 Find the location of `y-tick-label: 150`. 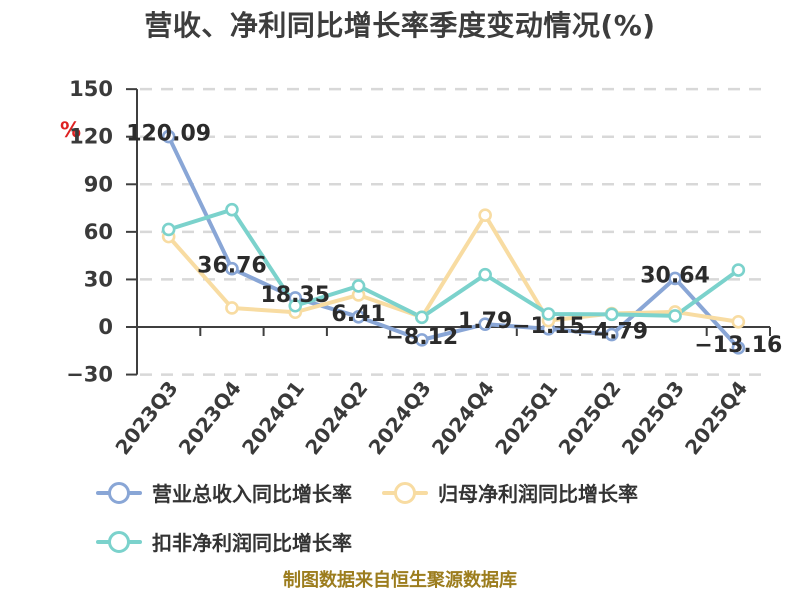

y-tick-label: 150 is located at coordinates (91, 89).